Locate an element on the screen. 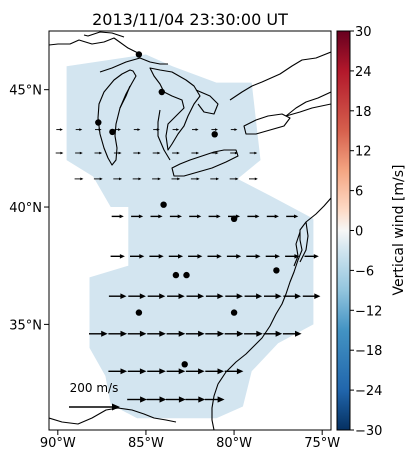 The image size is (416, 461). lake-michigan is located at coordinates (117, 117).